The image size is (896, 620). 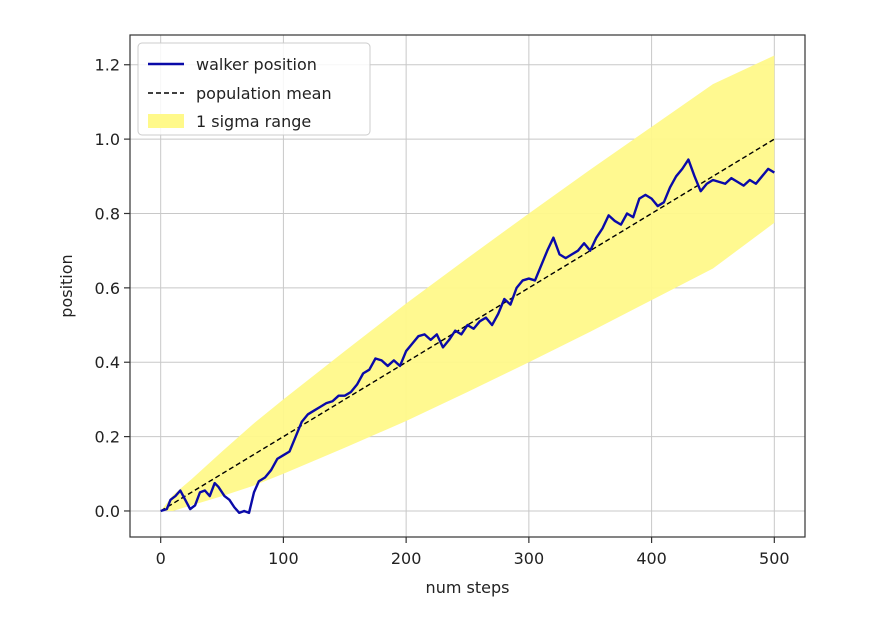 What do you see at coordinates (107, 213) in the screenshot?
I see `y-tick-label: 0.8` at bounding box center [107, 213].